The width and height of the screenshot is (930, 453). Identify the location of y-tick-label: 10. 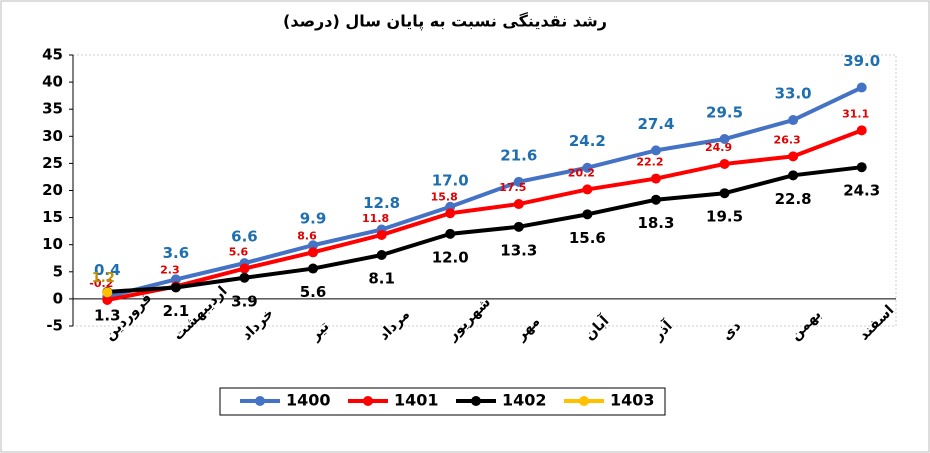
(52, 244).